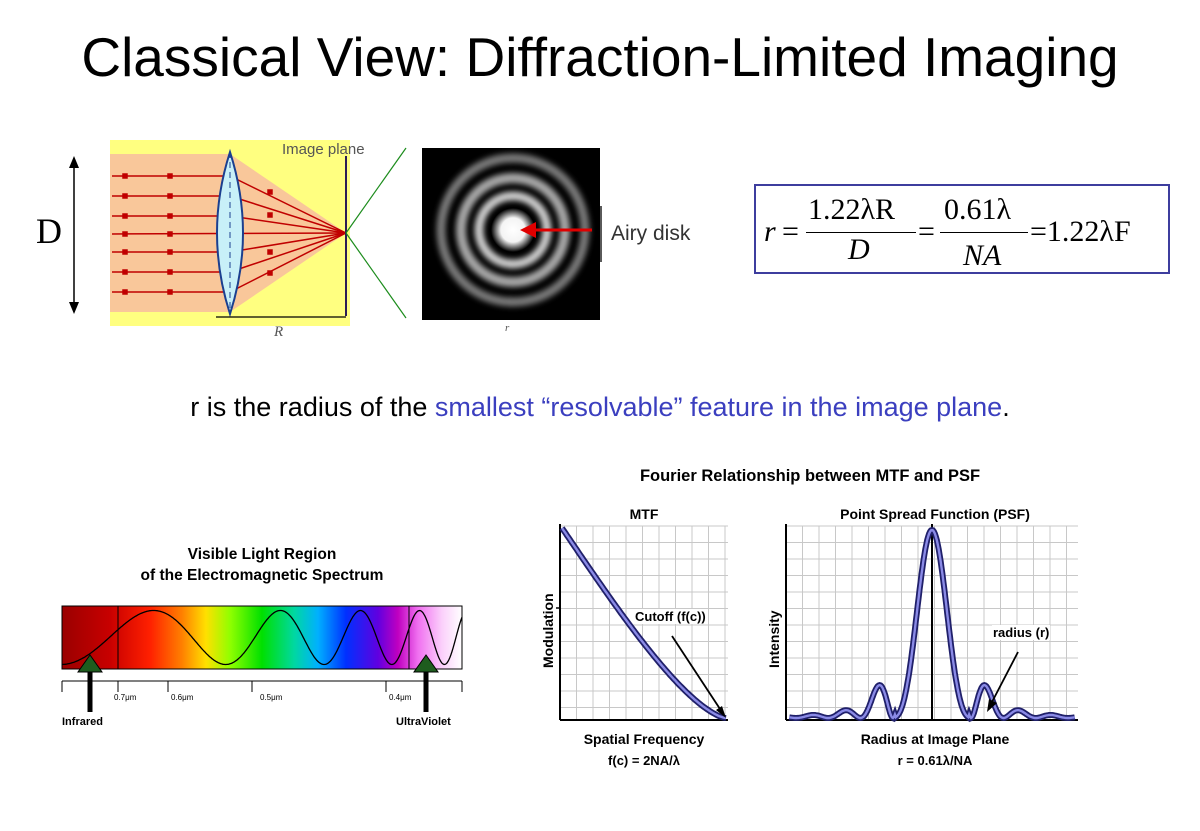 The height and width of the screenshot is (831, 1200). What do you see at coordinates (400, 697) in the screenshot?
I see `tick-0-4: 0.4μm` at bounding box center [400, 697].